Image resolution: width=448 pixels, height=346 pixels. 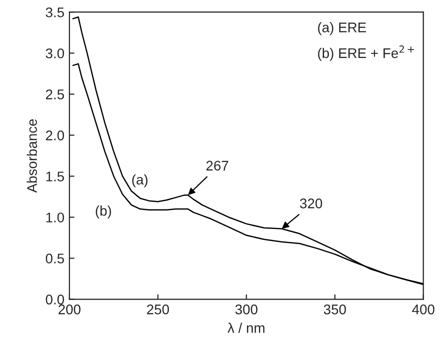 What do you see at coordinates (31, 156) in the screenshot?
I see `y-axis-title: Absorbance` at bounding box center [31, 156].